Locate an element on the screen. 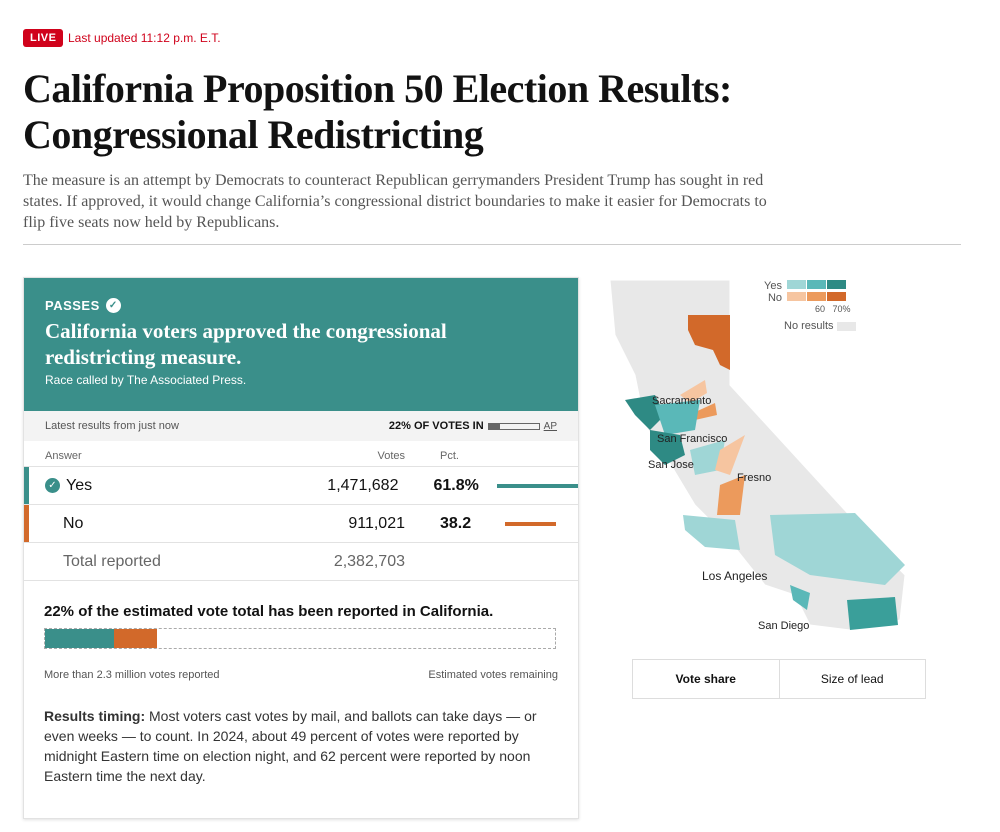  votes: 911,021 is located at coordinates (376, 523).